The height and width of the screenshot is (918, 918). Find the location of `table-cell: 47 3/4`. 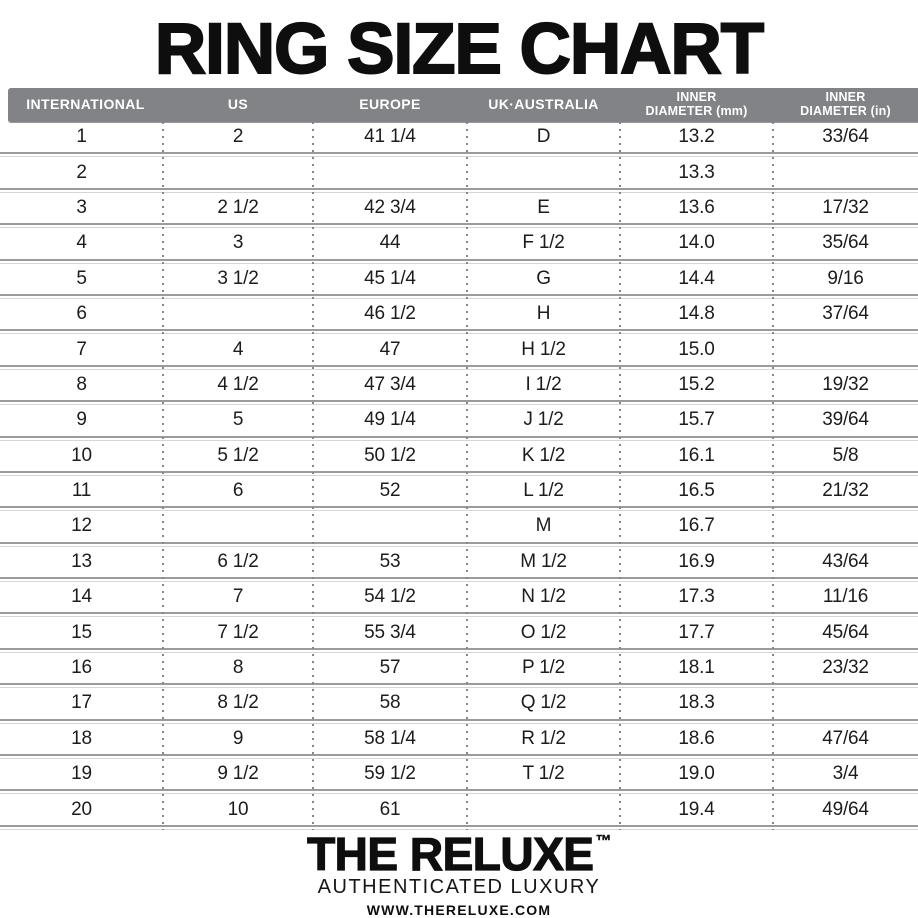

table-cell: 47 3/4 is located at coordinates (390, 384).